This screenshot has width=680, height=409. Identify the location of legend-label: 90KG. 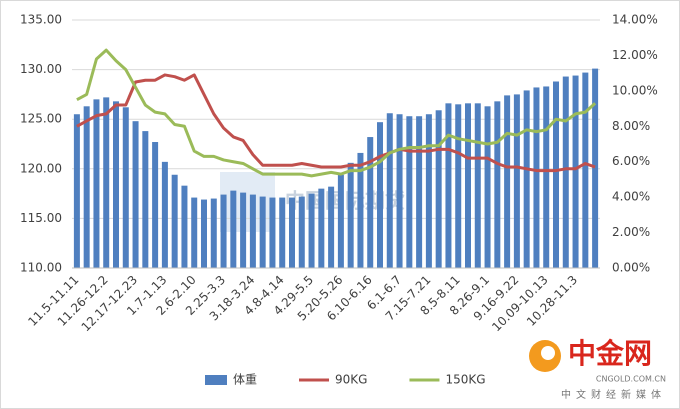
(351, 380).